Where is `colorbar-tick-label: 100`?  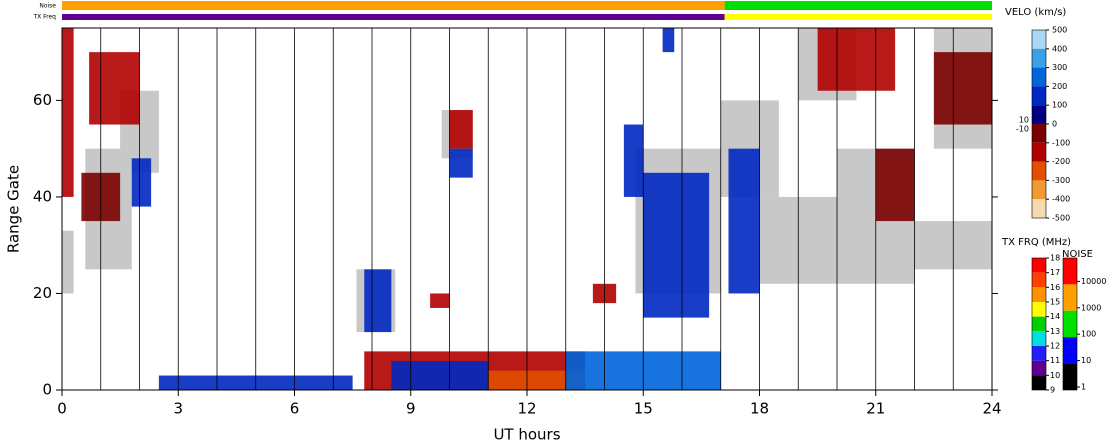 colorbar-tick-label: 100 is located at coordinates (1059, 105).